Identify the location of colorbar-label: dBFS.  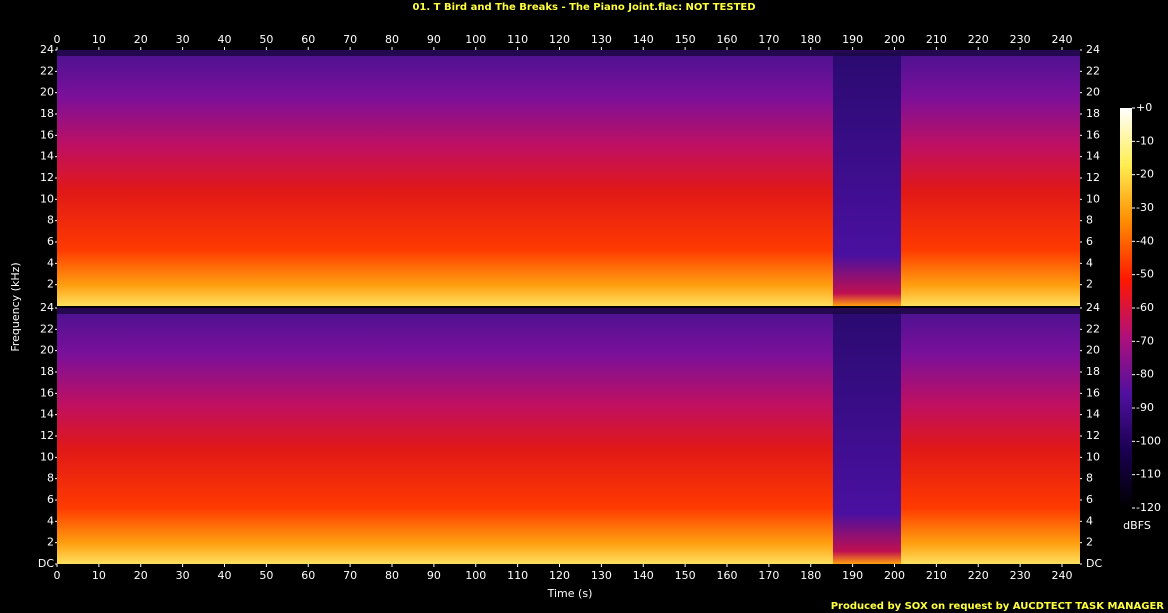
(1137, 525).